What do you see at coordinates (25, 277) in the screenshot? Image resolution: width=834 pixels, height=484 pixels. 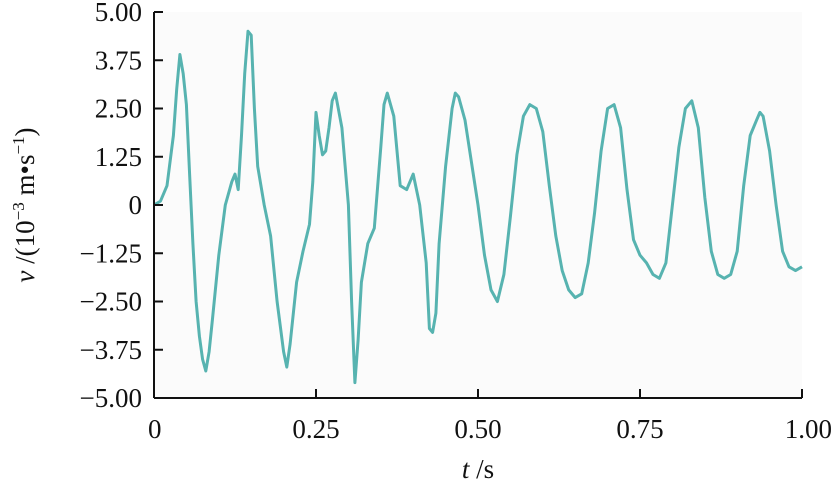 I see `y-axis-label-var: v` at bounding box center [25, 277].